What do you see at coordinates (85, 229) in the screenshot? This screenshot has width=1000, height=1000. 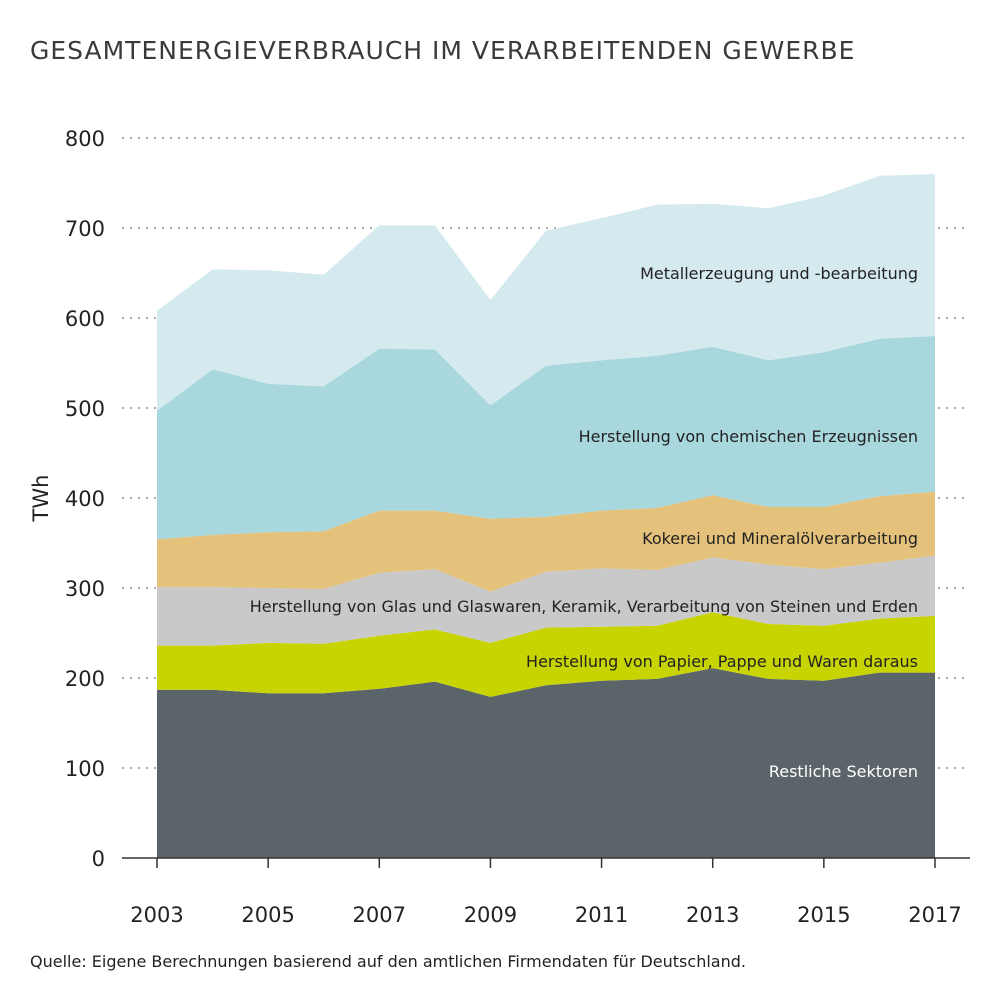 I see `y-tick-label: 700` at bounding box center [85, 229].